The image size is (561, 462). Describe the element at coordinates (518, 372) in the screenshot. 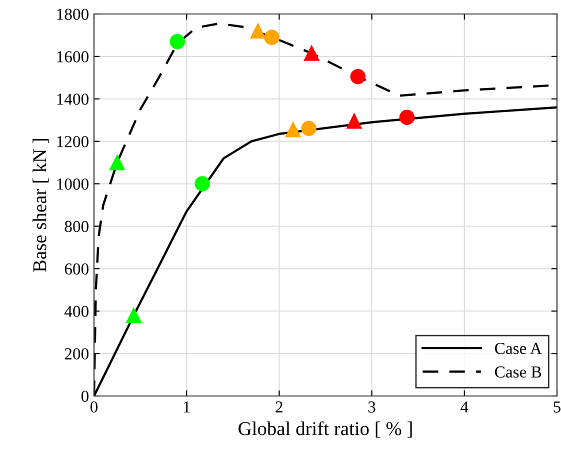

I see `legend-label: Case B` at that location.